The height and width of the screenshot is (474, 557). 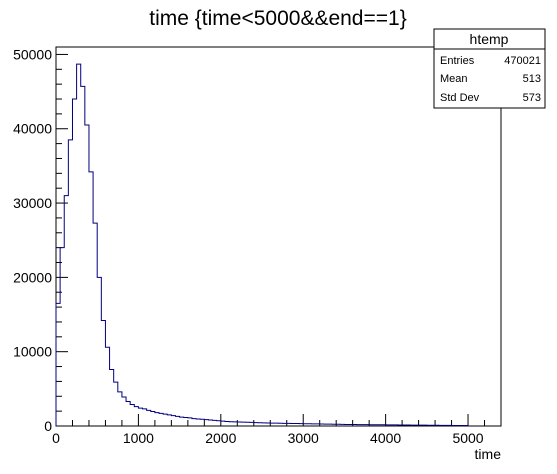 I want to click on stats-mean-value: 513, so click(x=532, y=79).